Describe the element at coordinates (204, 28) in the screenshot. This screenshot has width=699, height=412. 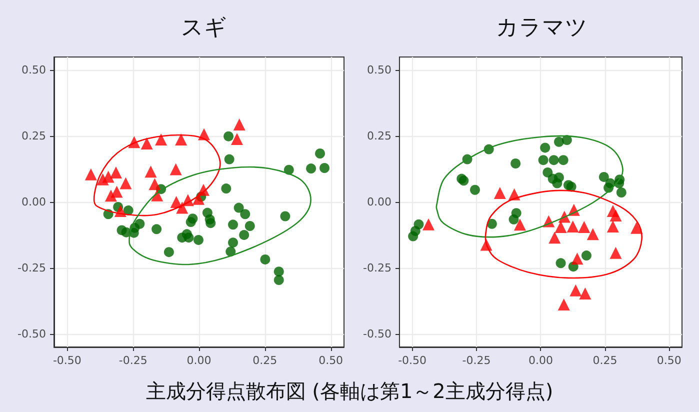
I see `chart-title: スギ` at that location.